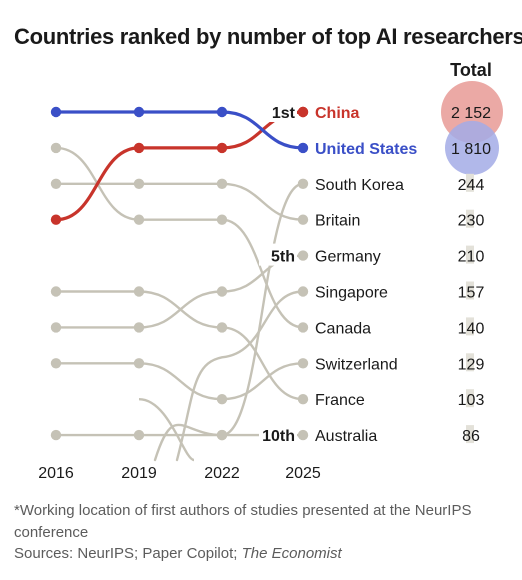 The height and width of the screenshot is (580, 522). I want to click on total-header: Total, so click(471, 70).